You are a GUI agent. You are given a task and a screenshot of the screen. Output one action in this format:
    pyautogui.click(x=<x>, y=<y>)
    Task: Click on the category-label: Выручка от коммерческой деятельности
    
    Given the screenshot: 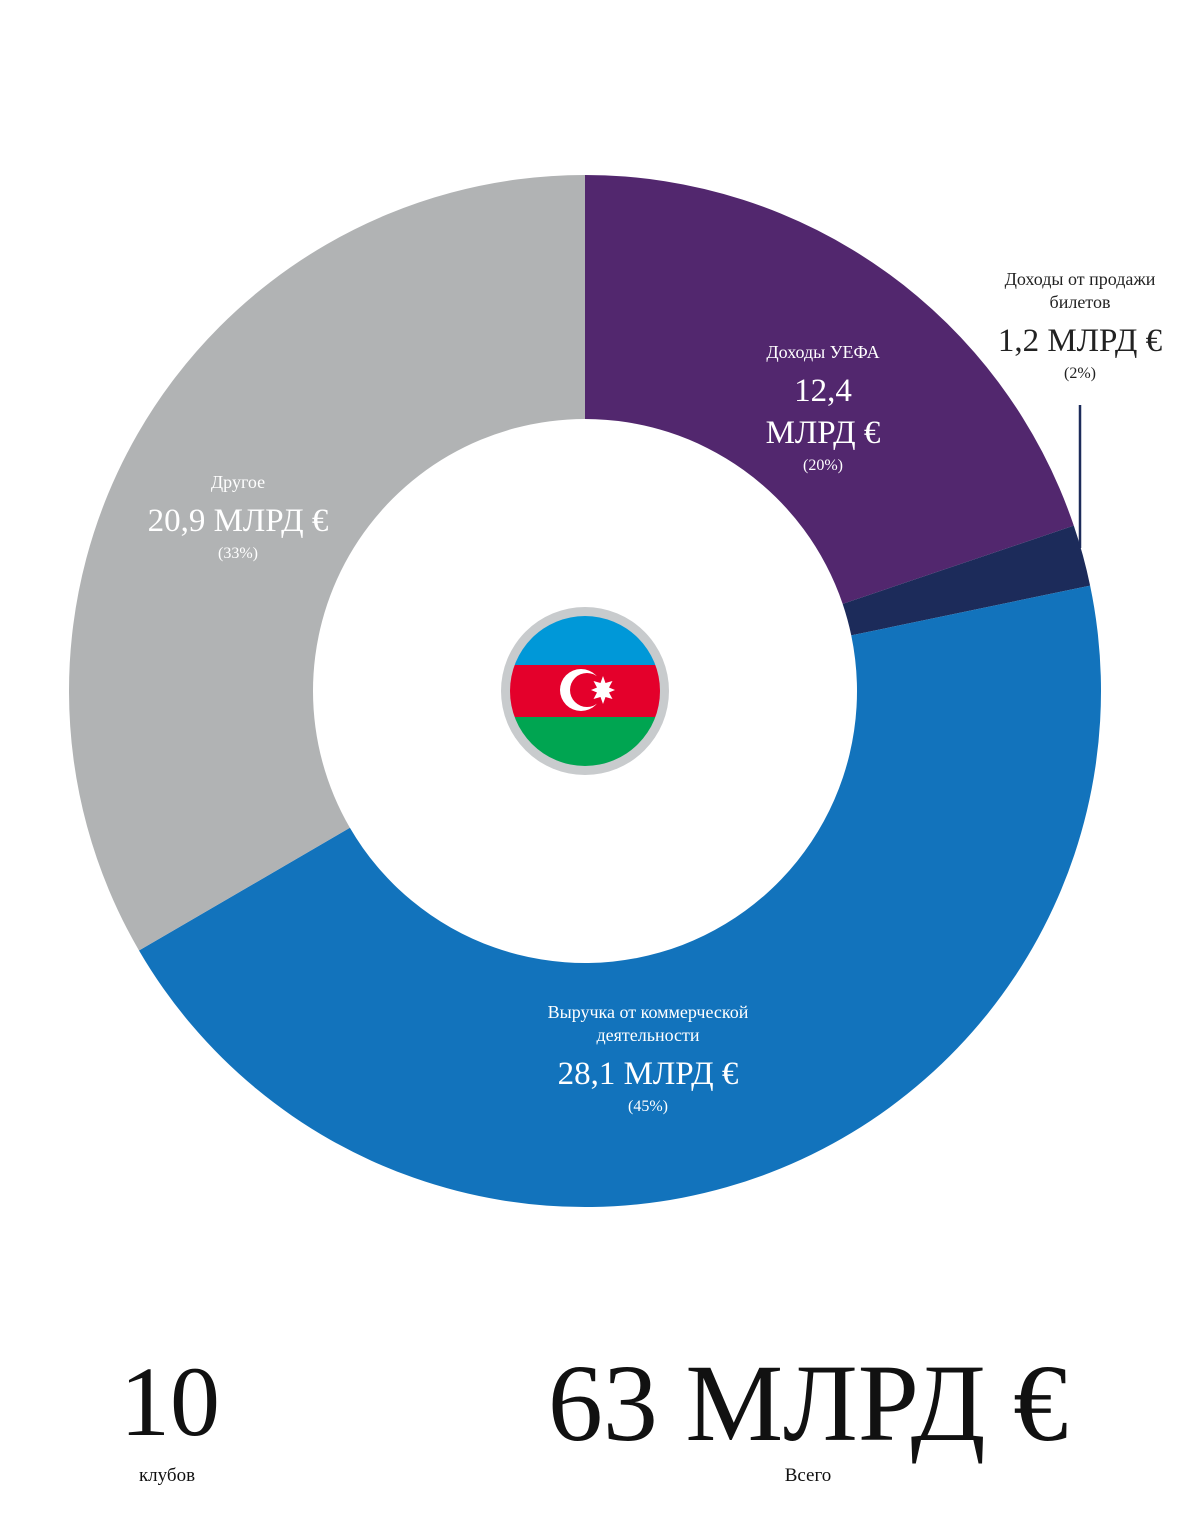 What is the action you would take?
    pyautogui.click(x=648, y=1023)
    